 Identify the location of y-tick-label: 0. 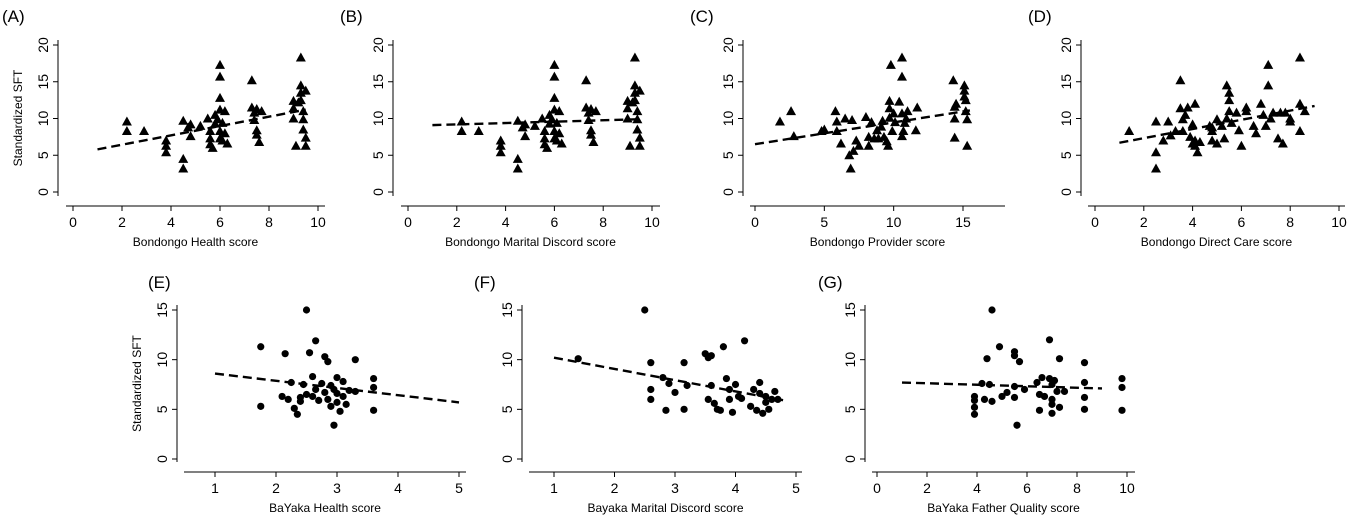
(162, 459).